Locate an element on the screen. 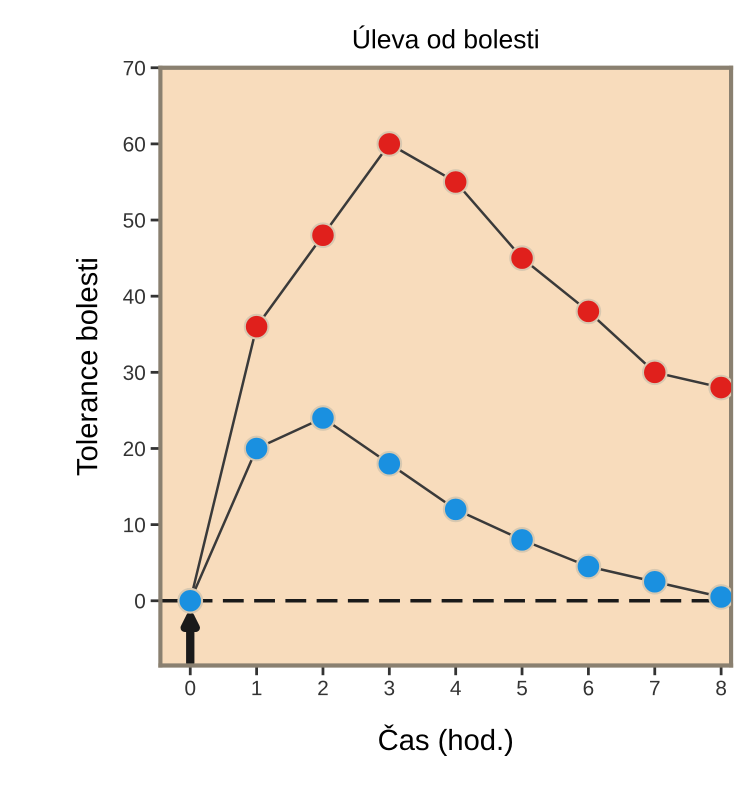 This screenshot has width=746, height=797. y-tick-label: 20 is located at coordinates (134, 448).